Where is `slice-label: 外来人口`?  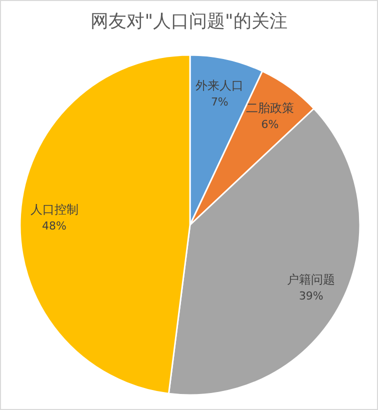 slice-label: 外来人口 is located at coordinates (220, 85).